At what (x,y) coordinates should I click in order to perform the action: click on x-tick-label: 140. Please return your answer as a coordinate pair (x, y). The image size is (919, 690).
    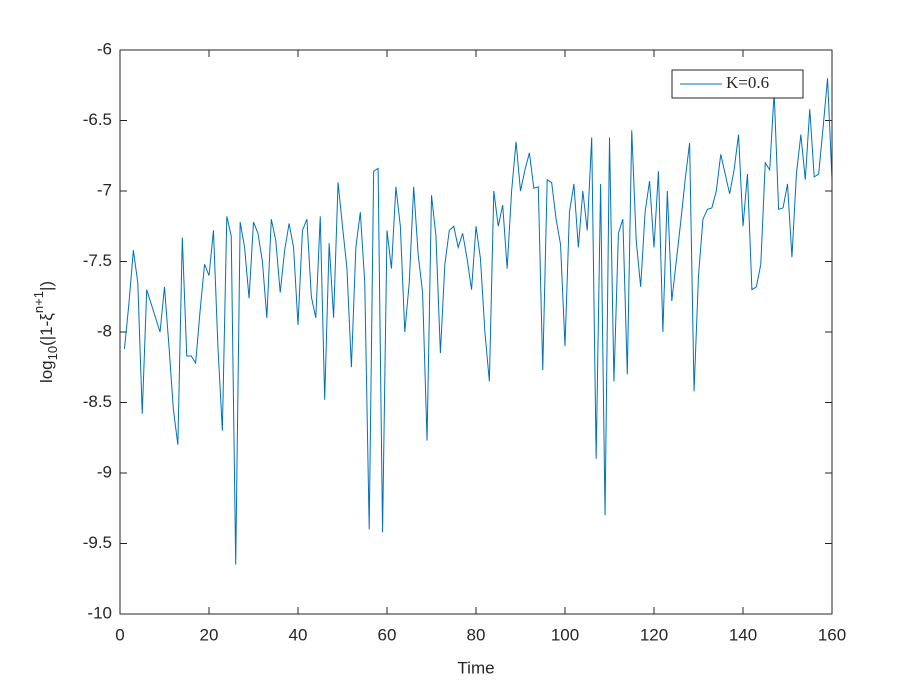
    Looking at the image, I should click on (743, 634).